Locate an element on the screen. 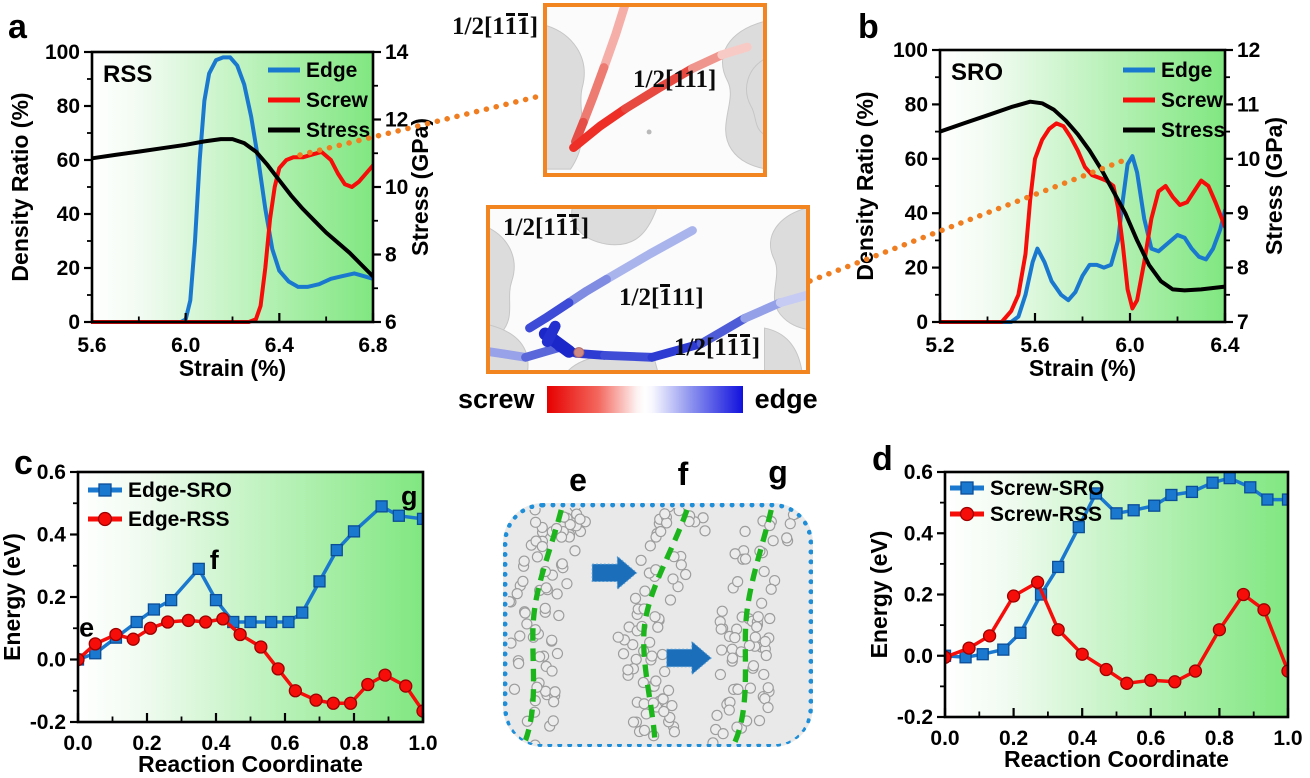  dislocation-character-colorbar: screw edge is located at coordinates (638, 399).